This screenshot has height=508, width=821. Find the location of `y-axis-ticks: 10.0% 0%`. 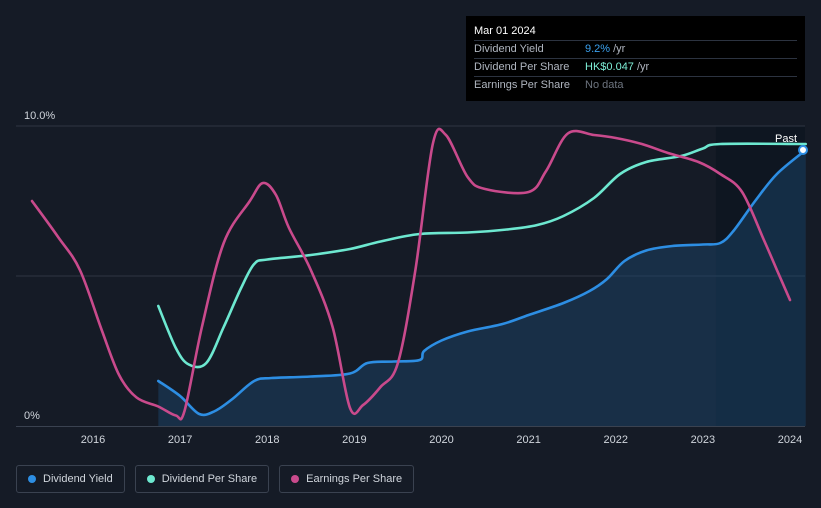

y-axis-ticks: 10.0% 0% is located at coordinates (39, 266).